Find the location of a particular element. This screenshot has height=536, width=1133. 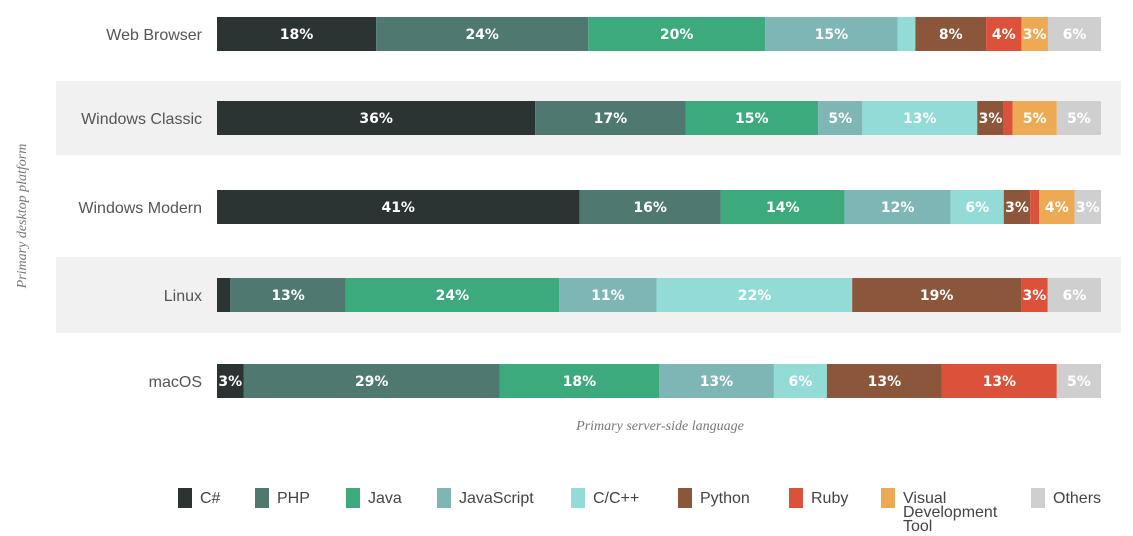

legend-label: C# is located at coordinates (210, 498).